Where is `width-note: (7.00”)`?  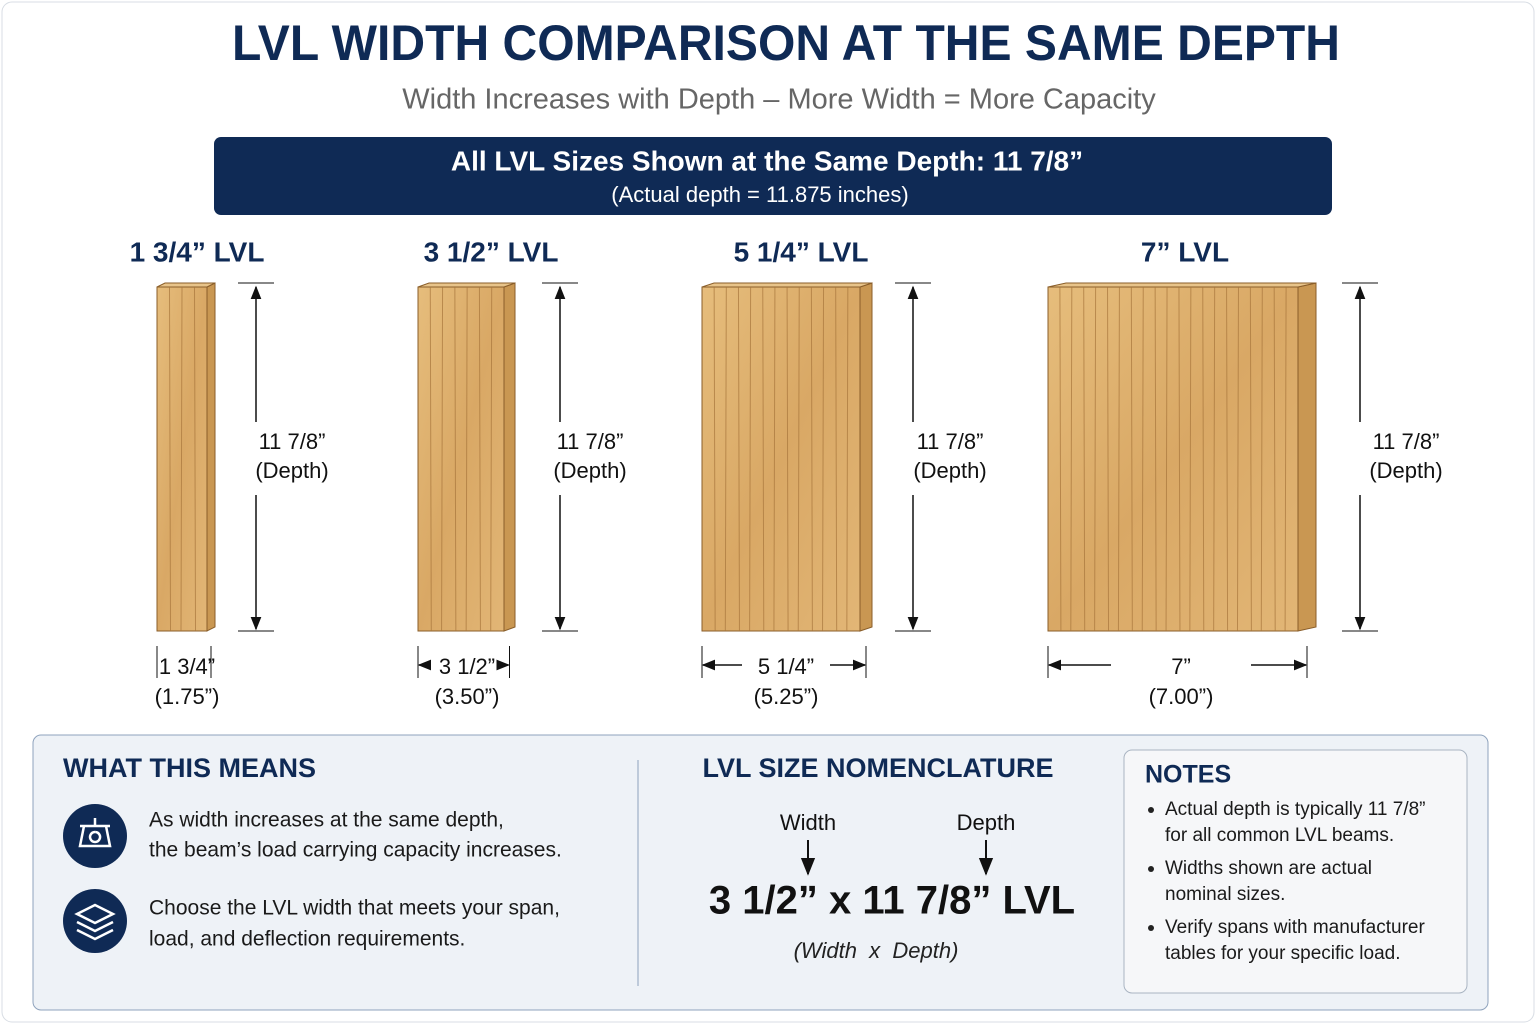 width-note: (7.00”) is located at coordinates (1181, 696).